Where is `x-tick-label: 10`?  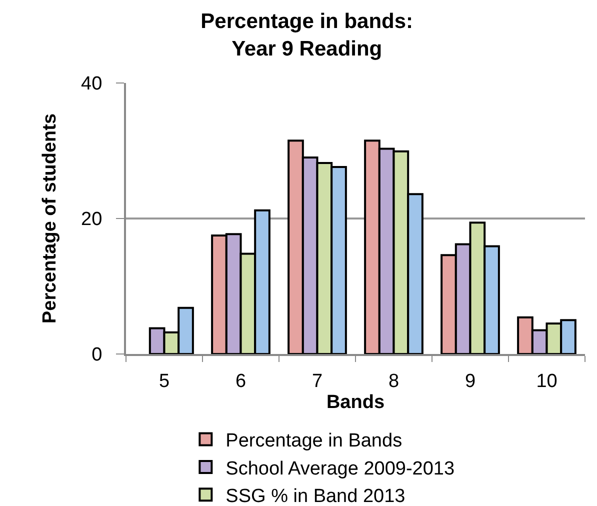 x-tick-label: 10 is located at coordinates (547, 381).